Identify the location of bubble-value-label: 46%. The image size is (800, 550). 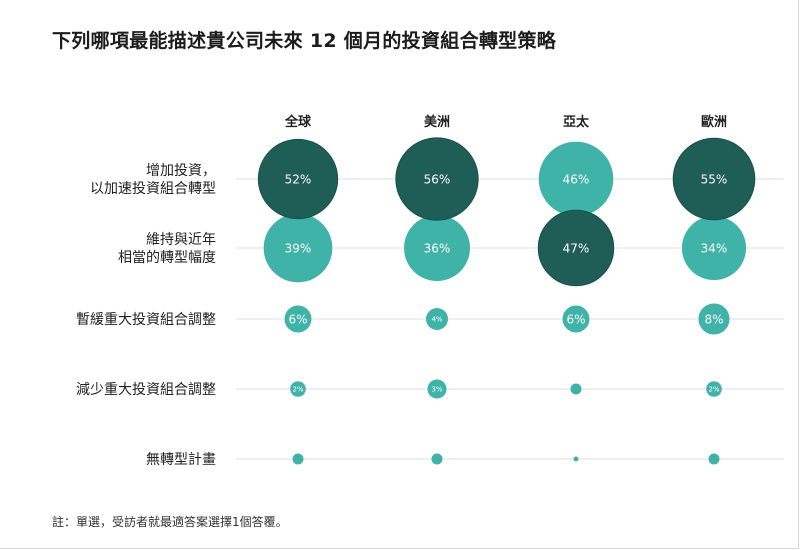
(576, 180).